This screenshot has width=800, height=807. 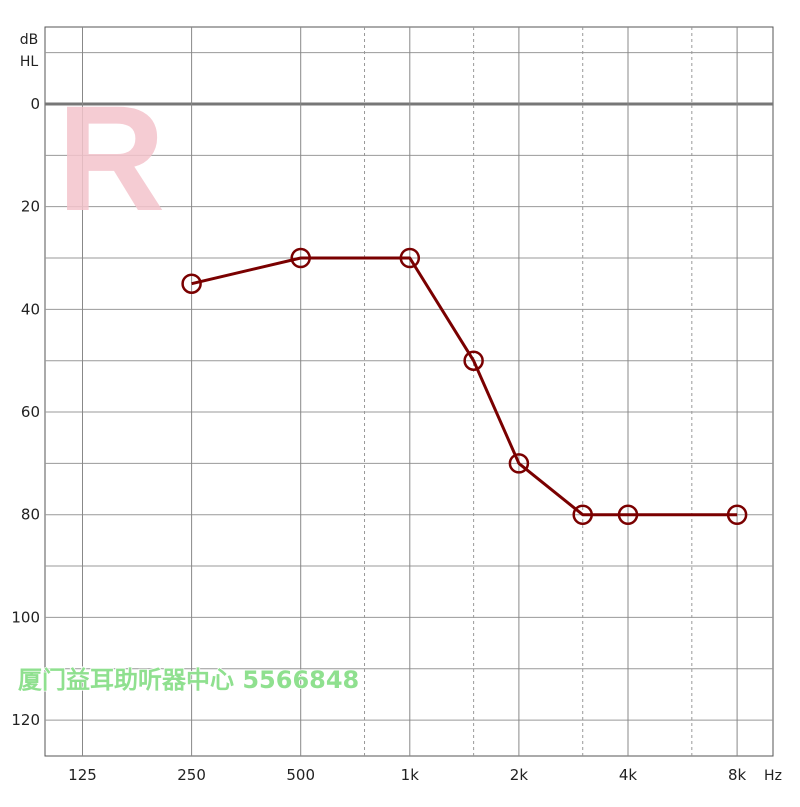 What do you see at coordinates (773, 776) in the screenshot?
I see `x-unit-hz: Hz` at bounding box center [773, 776].